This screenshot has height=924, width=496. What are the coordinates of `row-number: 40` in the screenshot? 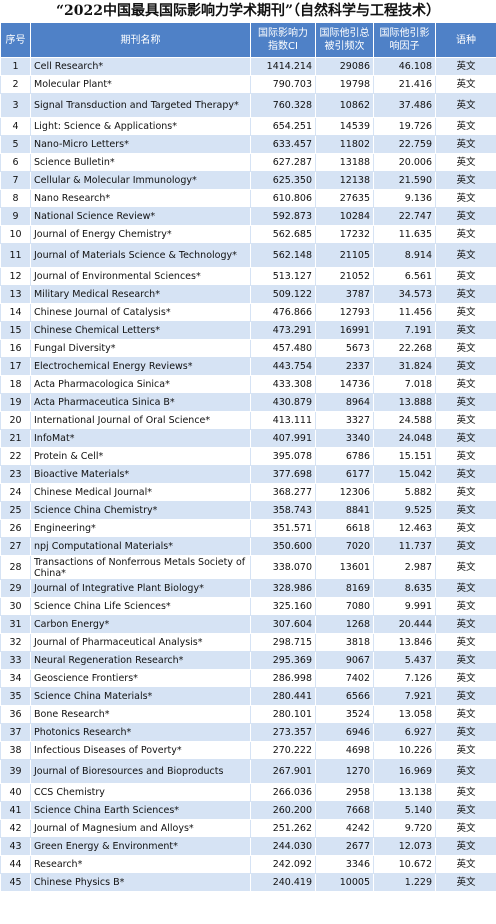 It's located at (15, 792).